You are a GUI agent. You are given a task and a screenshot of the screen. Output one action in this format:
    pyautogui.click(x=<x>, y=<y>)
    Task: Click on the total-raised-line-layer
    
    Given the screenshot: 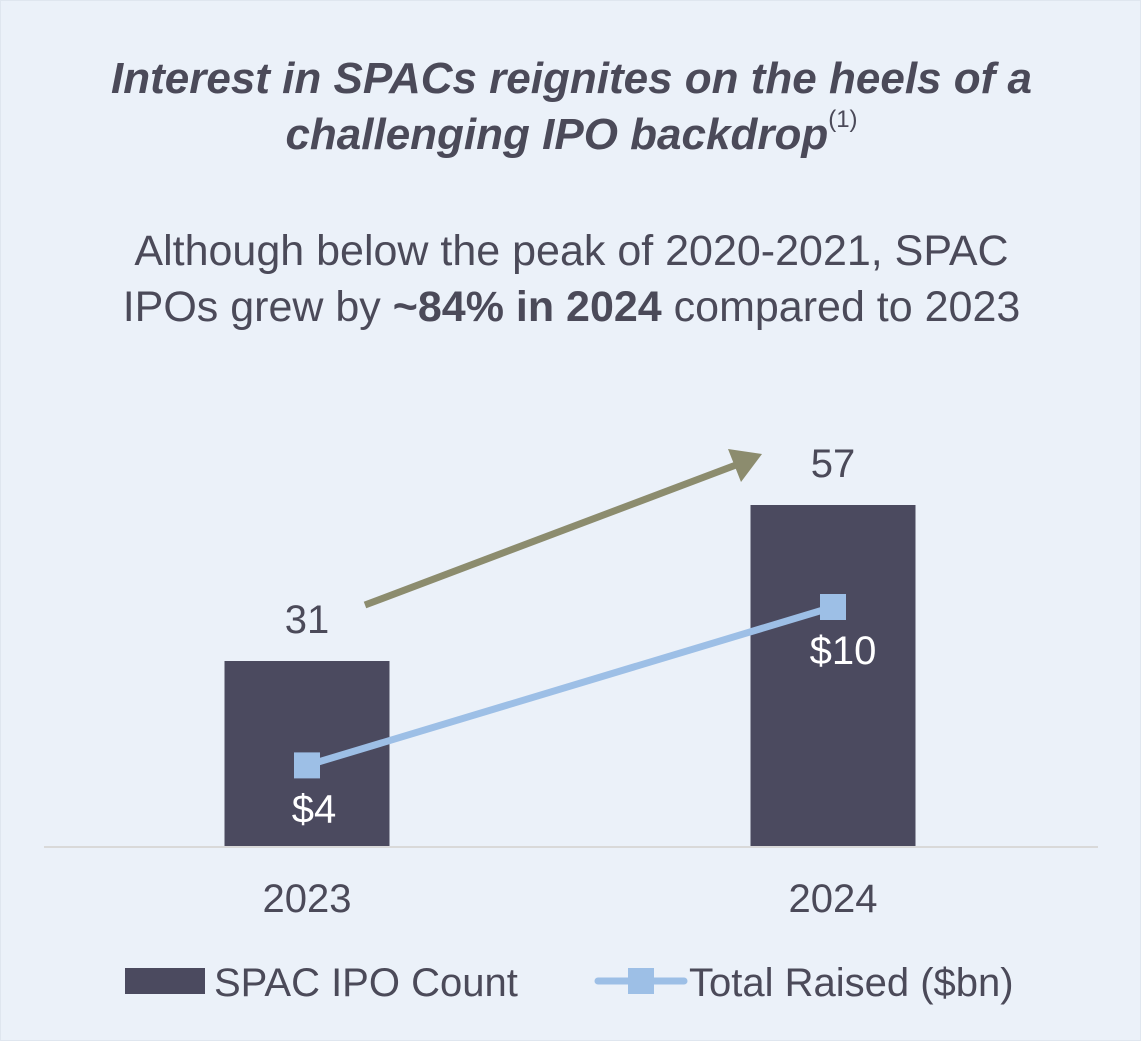 What is the action you would take?
    pyautogui.click(x=570, y=686)
    